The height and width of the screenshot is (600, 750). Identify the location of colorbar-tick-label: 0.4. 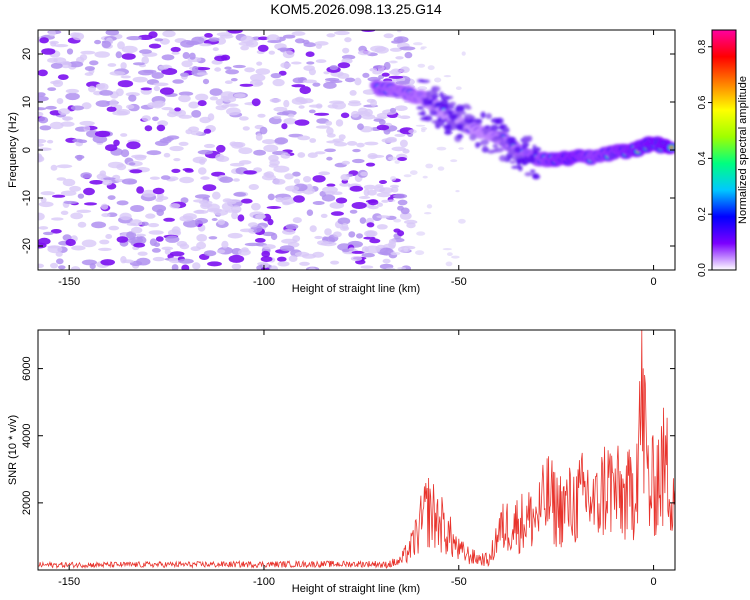
(702, 158).